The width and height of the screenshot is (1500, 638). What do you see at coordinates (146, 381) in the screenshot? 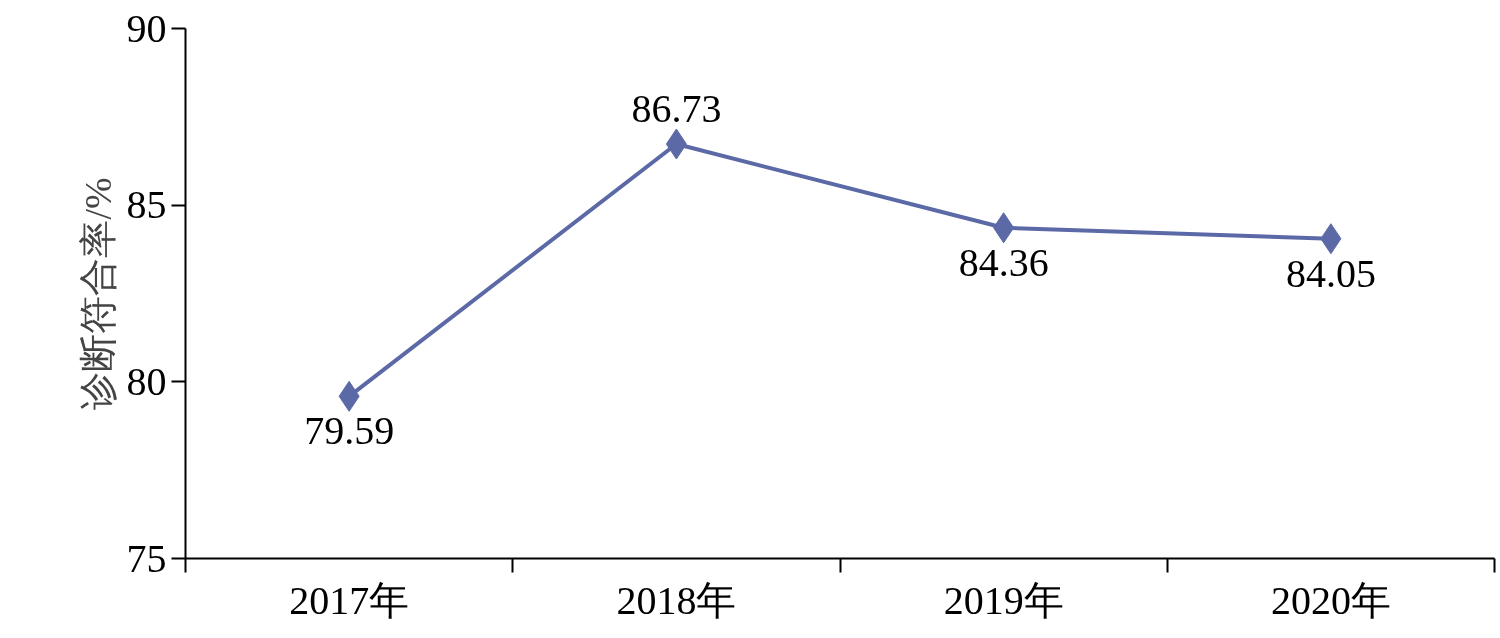
I see `y-tick-label: 80` at bounding box center [146, 381].